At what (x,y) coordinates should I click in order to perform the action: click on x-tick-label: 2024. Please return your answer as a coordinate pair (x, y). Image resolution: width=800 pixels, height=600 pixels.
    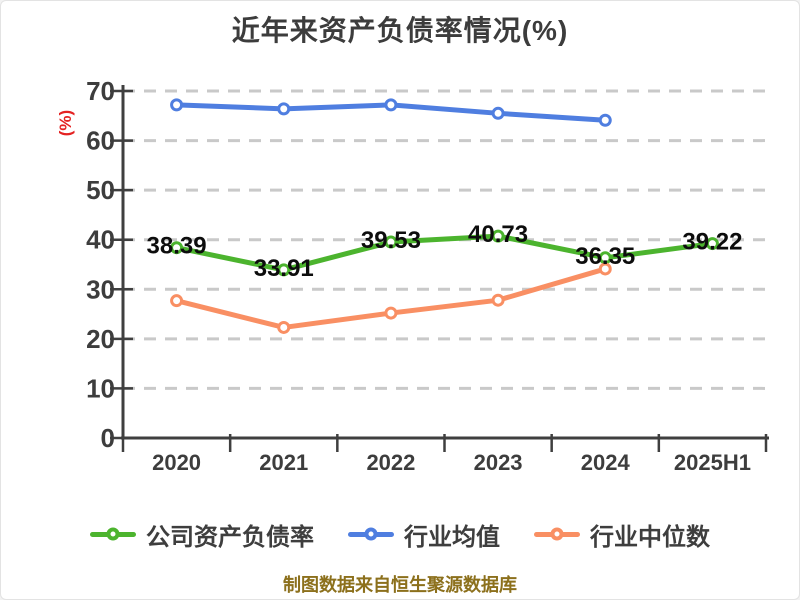
    Looking at the image, I should click on (606, 462).